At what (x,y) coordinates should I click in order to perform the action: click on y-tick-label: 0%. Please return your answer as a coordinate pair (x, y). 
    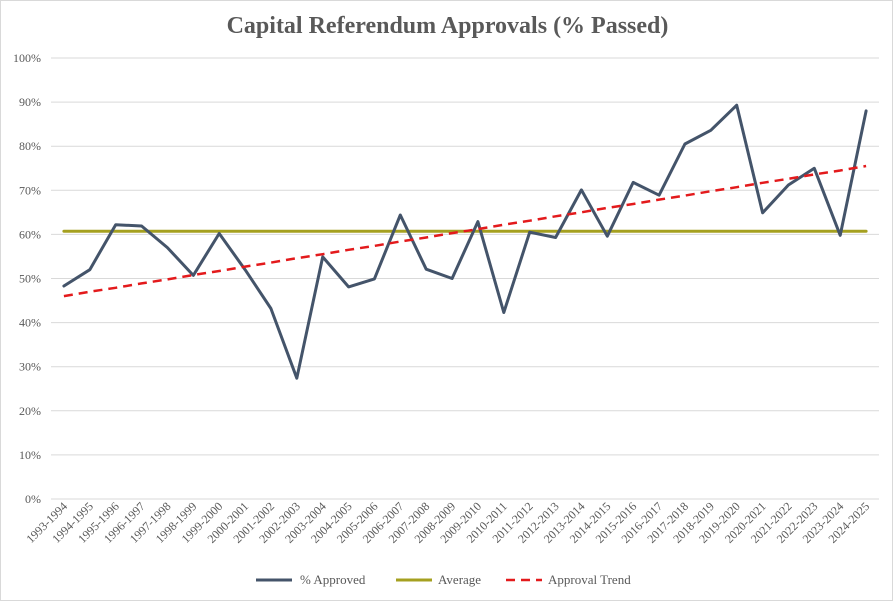
    Looking at the image, I should click on (33, 499).